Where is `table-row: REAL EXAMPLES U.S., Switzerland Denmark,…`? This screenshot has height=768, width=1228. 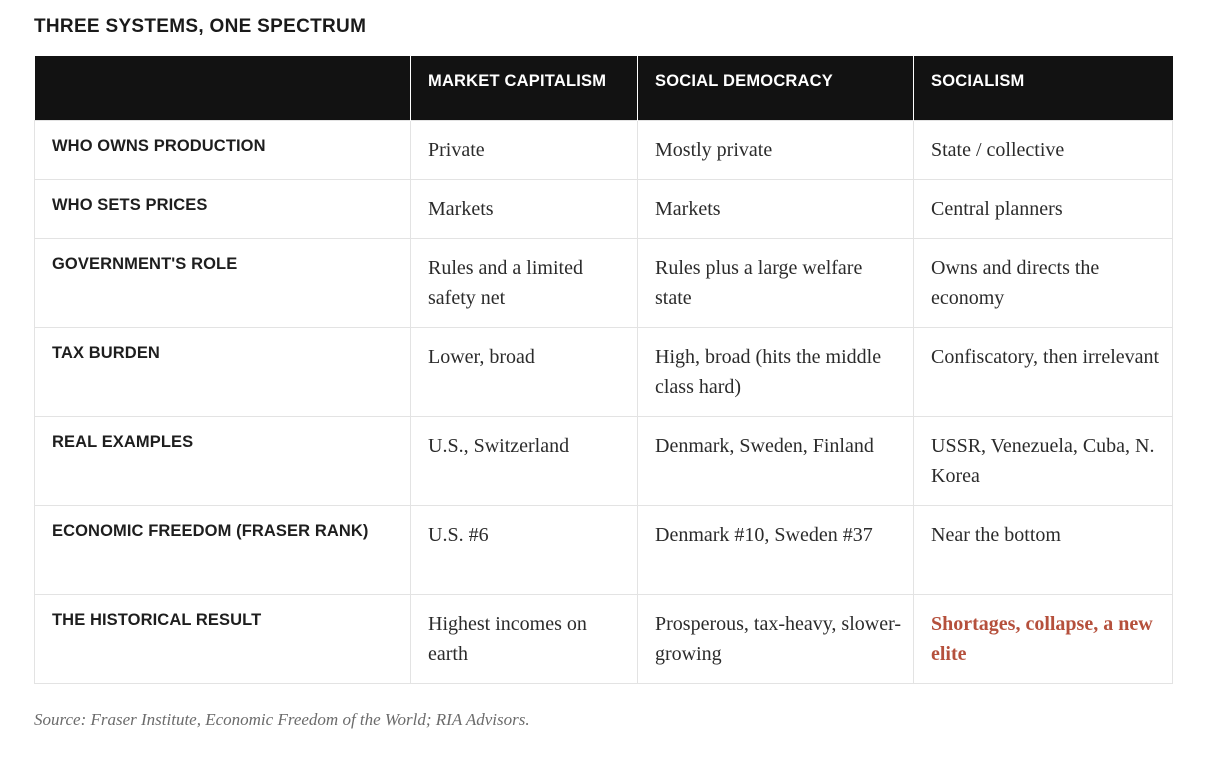 table-row: REAL EXAMPLES U.S., Switzerland Denmark,… is located at coordinates (603, 460).